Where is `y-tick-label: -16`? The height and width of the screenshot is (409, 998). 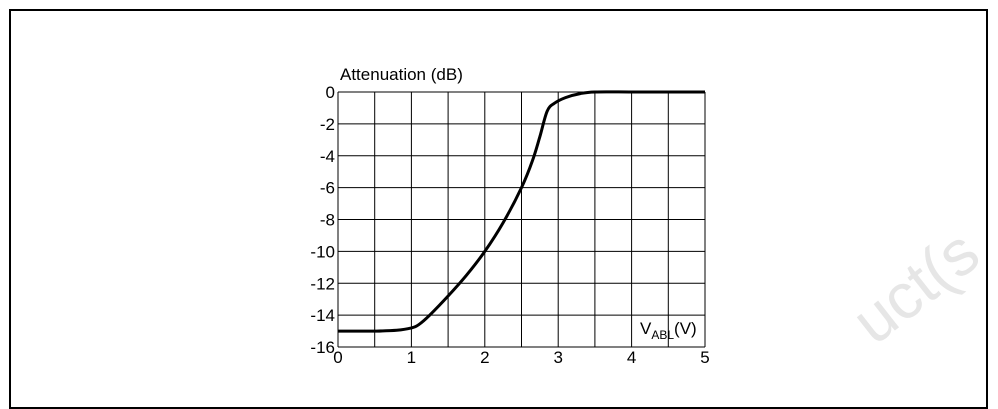
y-tick-label: -16 is located at coordinates (322, 347).